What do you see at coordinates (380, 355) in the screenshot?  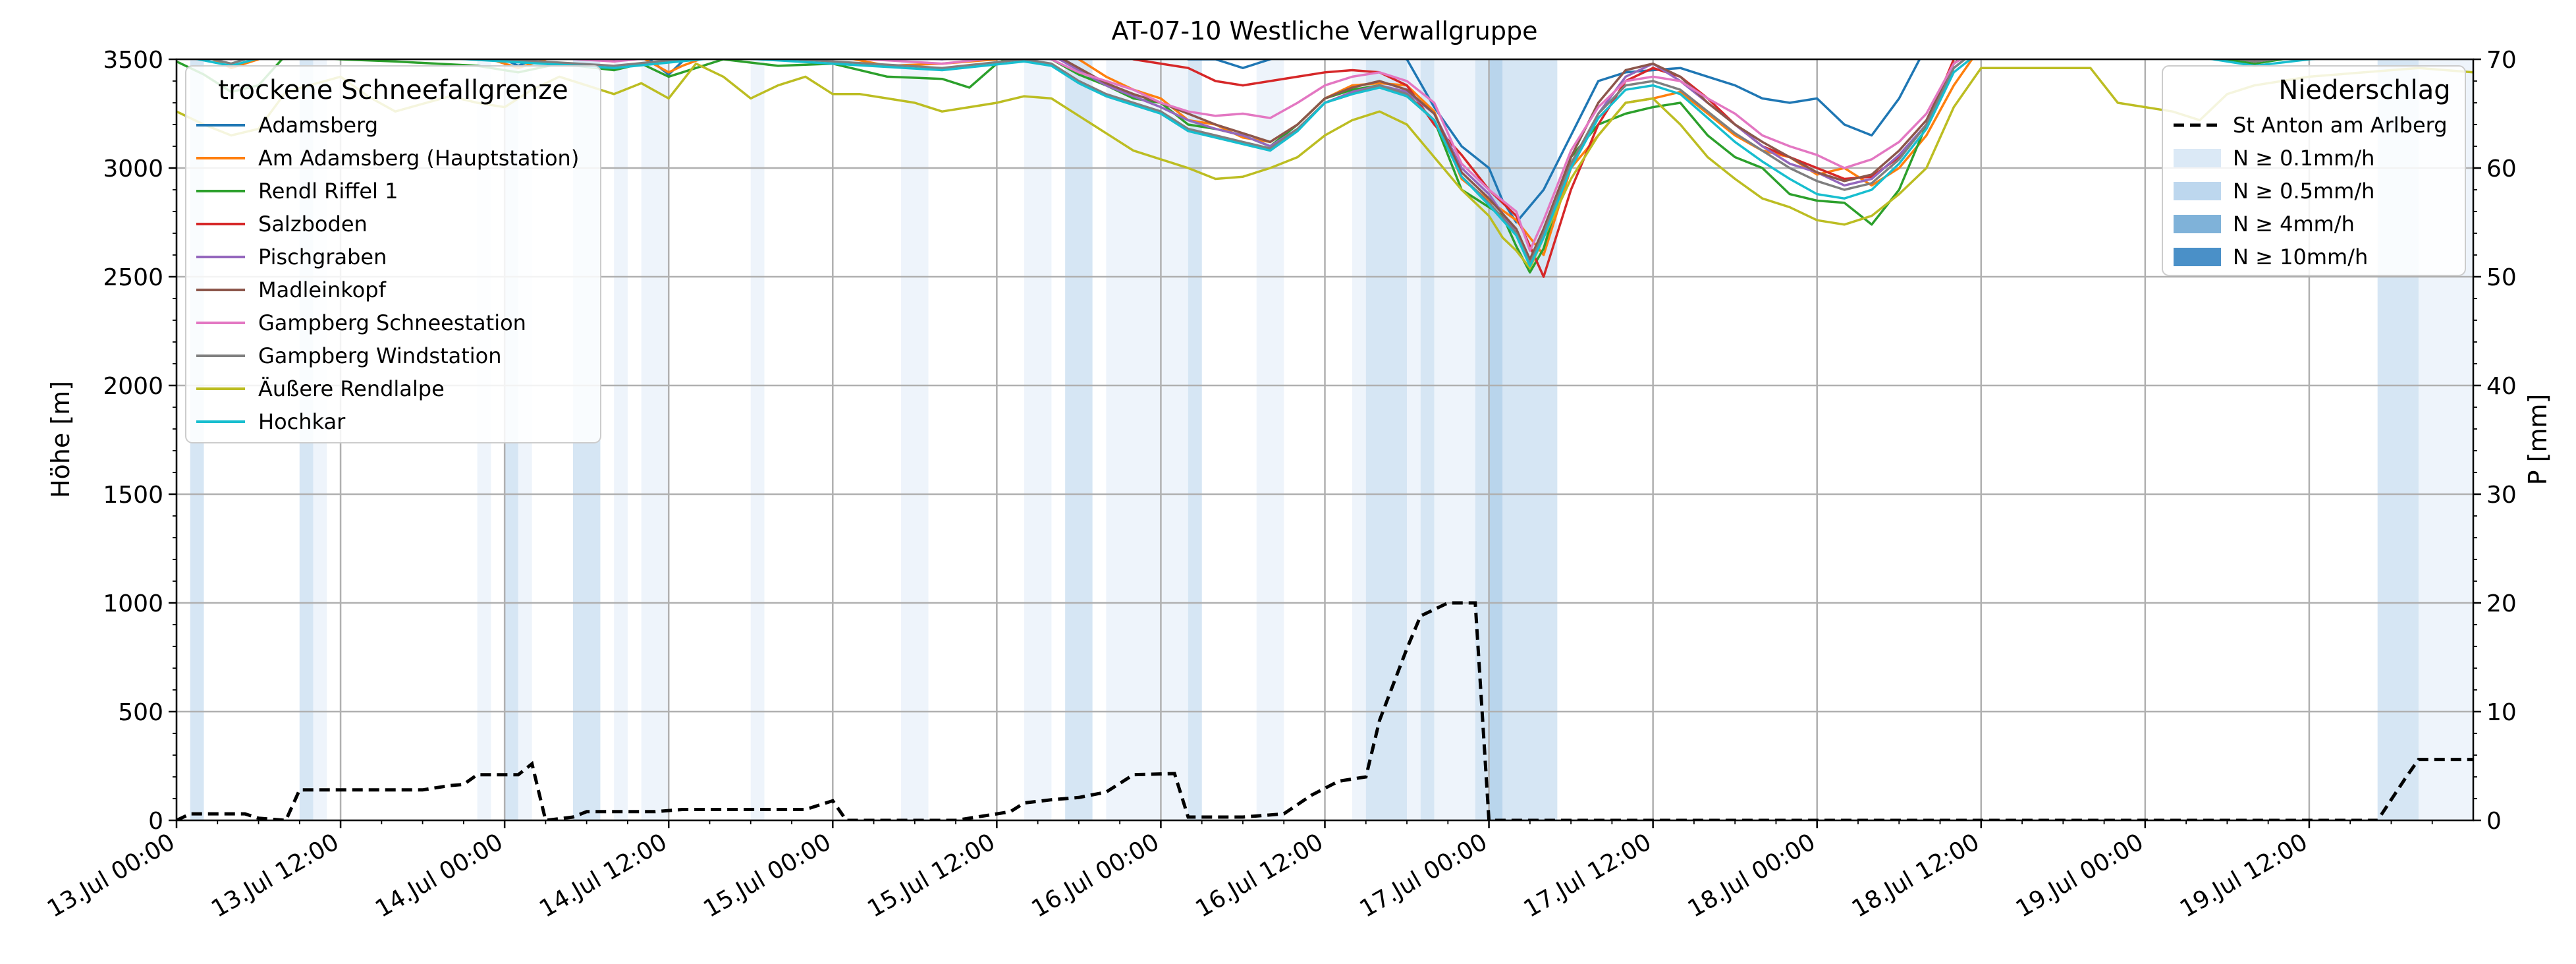 I see `legend-entry-7: Gampberg Windstation` at bounding box center [380, 355].